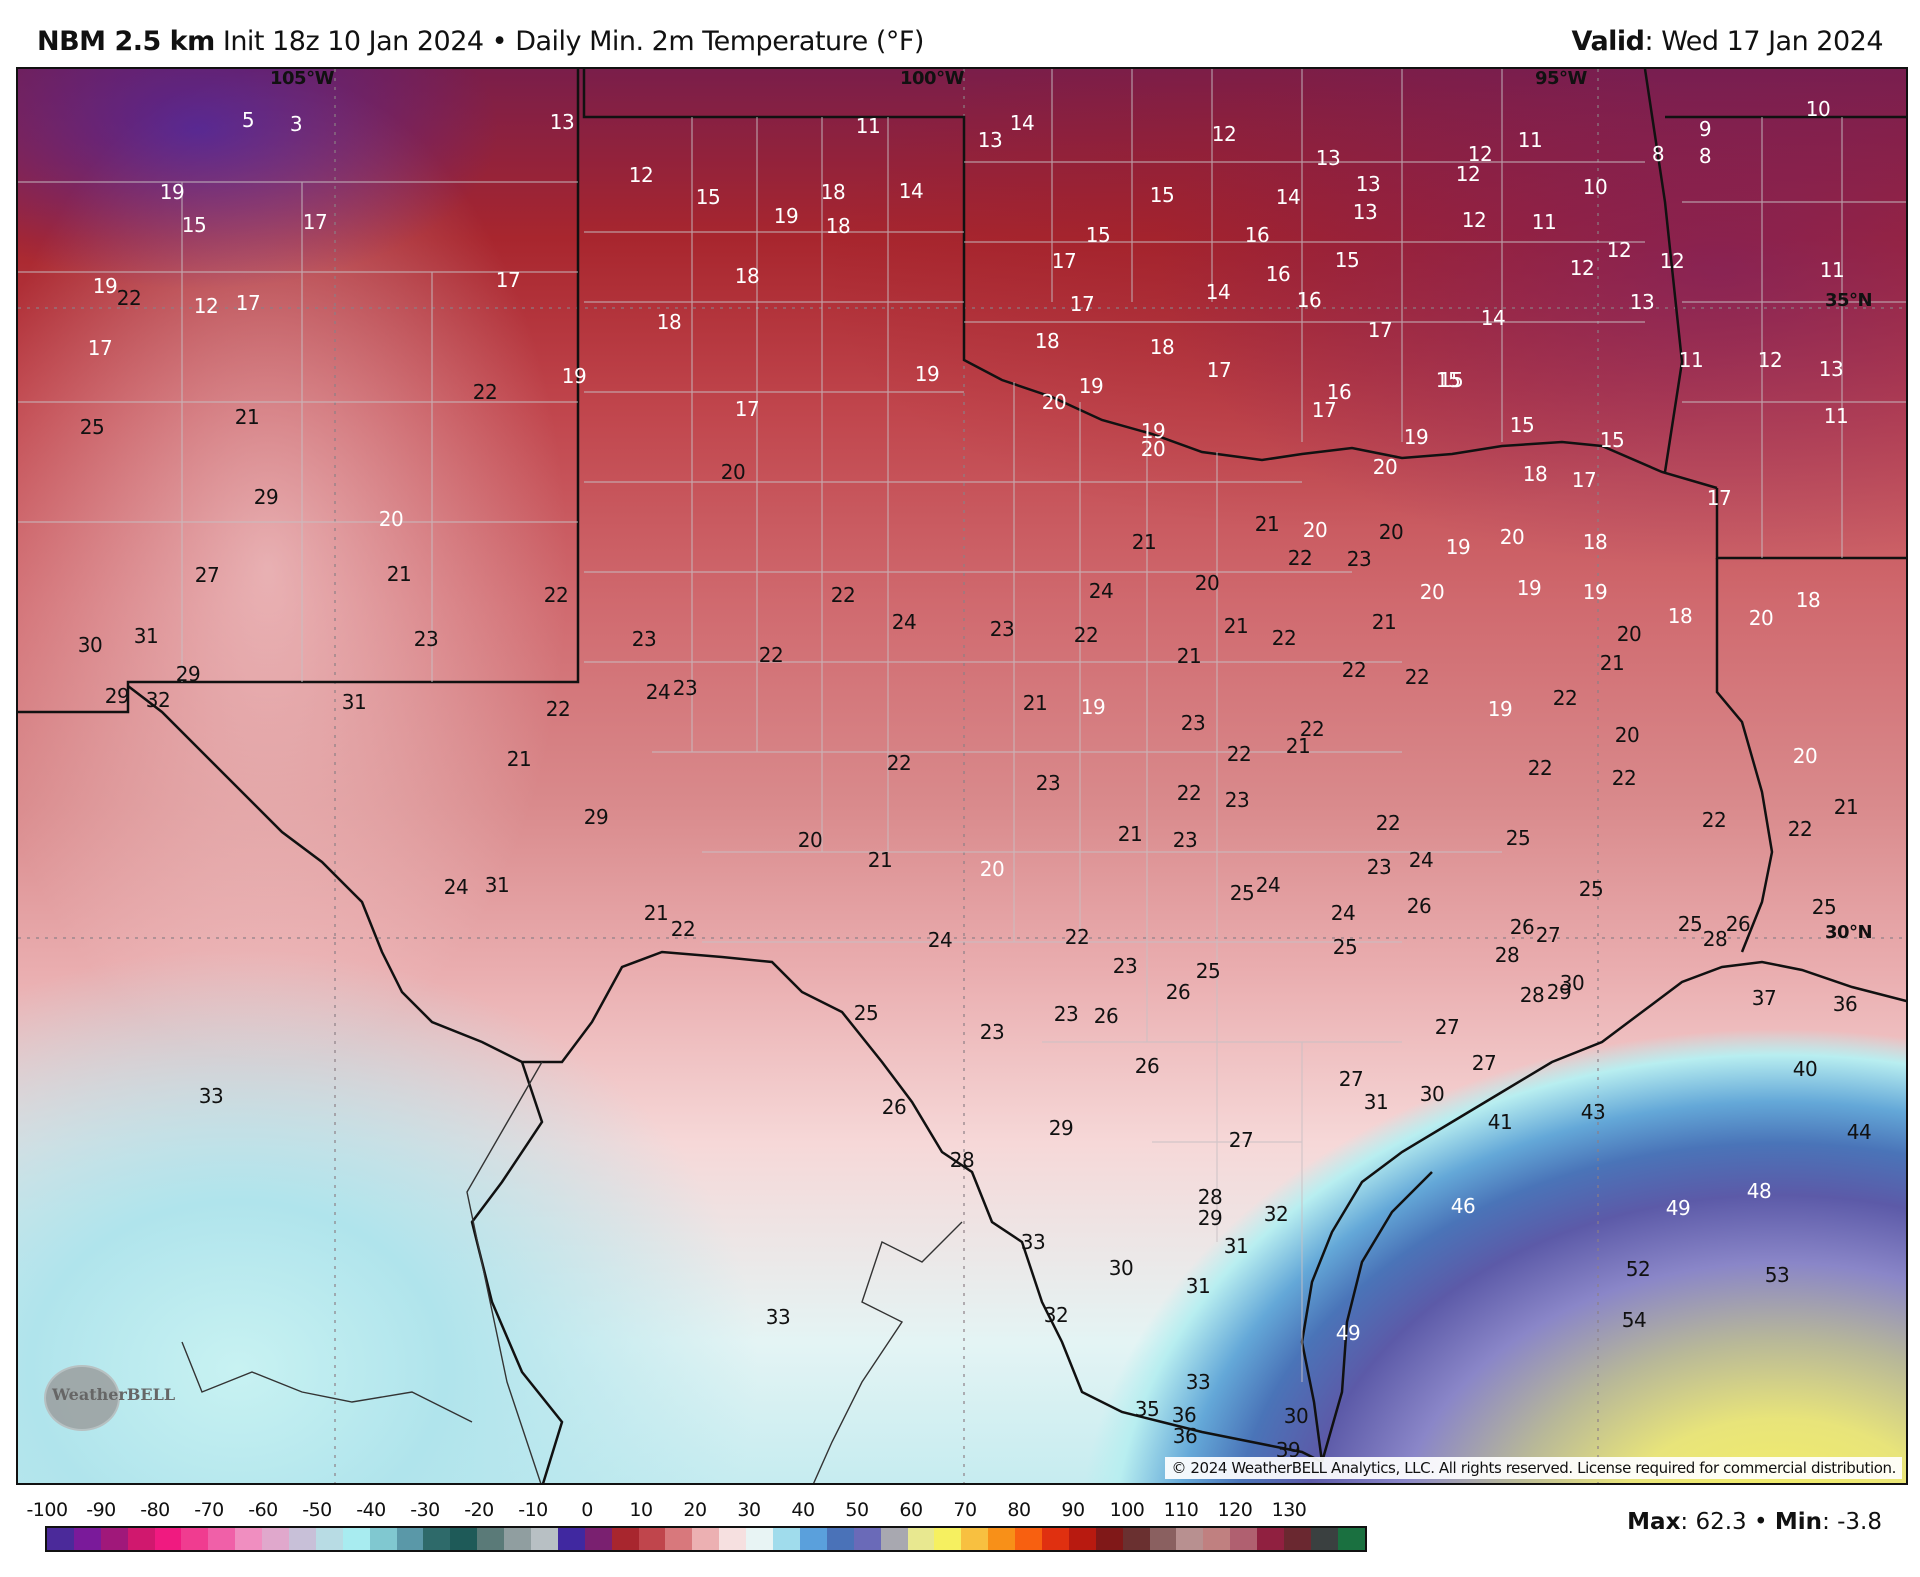 This screenshot has width=1920, height=1577. Describe the element at coordinates (1612, 440) in the screenshot. I see `station-value: 15` at that location.